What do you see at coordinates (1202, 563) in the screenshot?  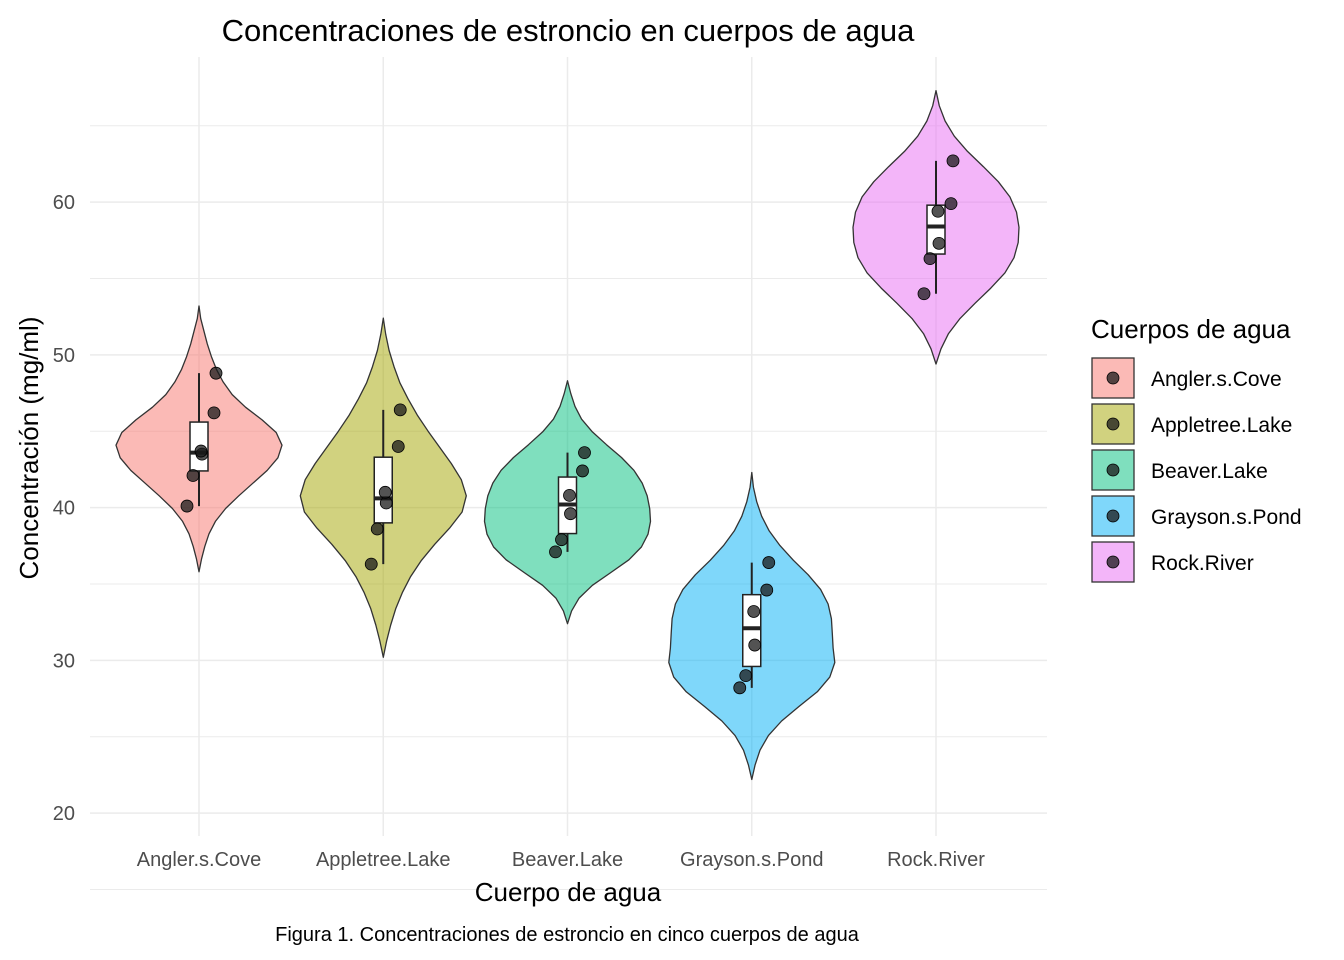 I see `legend-label: Rock.River` at bounding box center [1202, 563].